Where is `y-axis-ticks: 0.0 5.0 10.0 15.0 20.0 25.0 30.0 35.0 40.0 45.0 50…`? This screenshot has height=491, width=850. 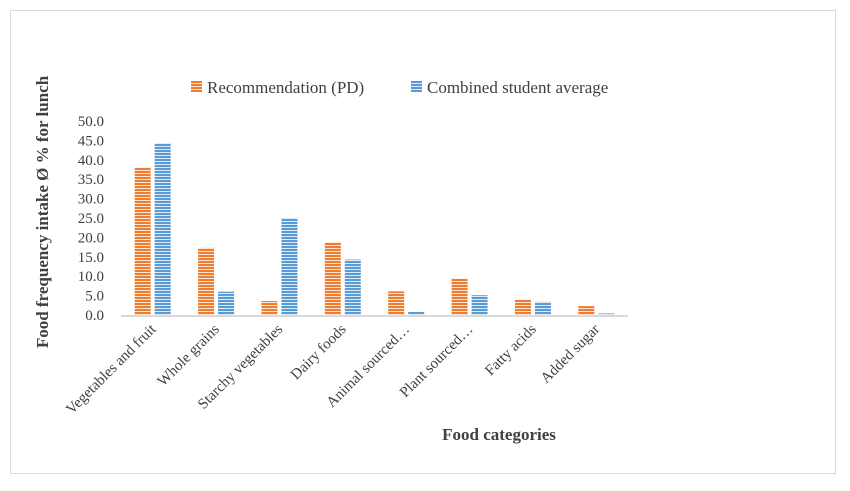
y-axis-ticks: 0.0 5.0 10.0 15.0 20.0 25.0 30.0 35.0 40.0 45.0 50… is located at coordinates (91, 219).